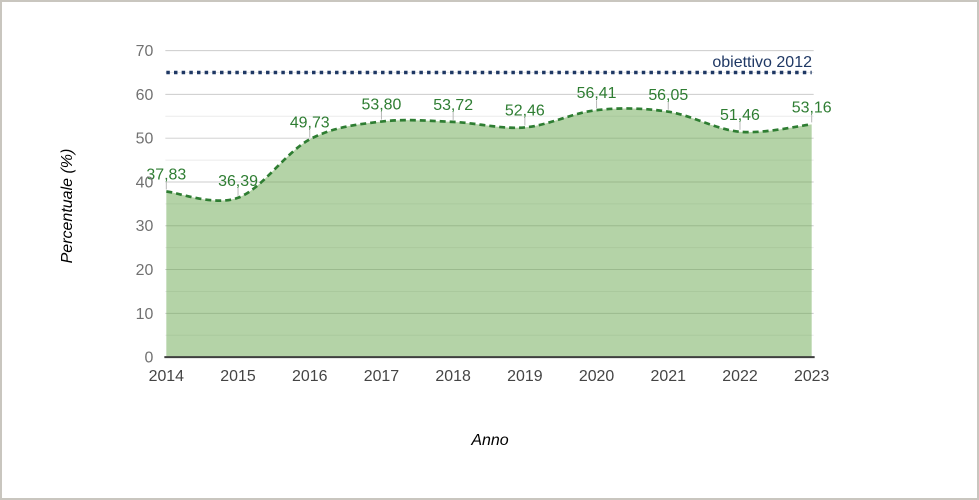 The image size is (979, 500). What do you see at coordinates (145, 270) in the screenshot?
I see `y-tick-label: 20` at bounding box center [145, 270].